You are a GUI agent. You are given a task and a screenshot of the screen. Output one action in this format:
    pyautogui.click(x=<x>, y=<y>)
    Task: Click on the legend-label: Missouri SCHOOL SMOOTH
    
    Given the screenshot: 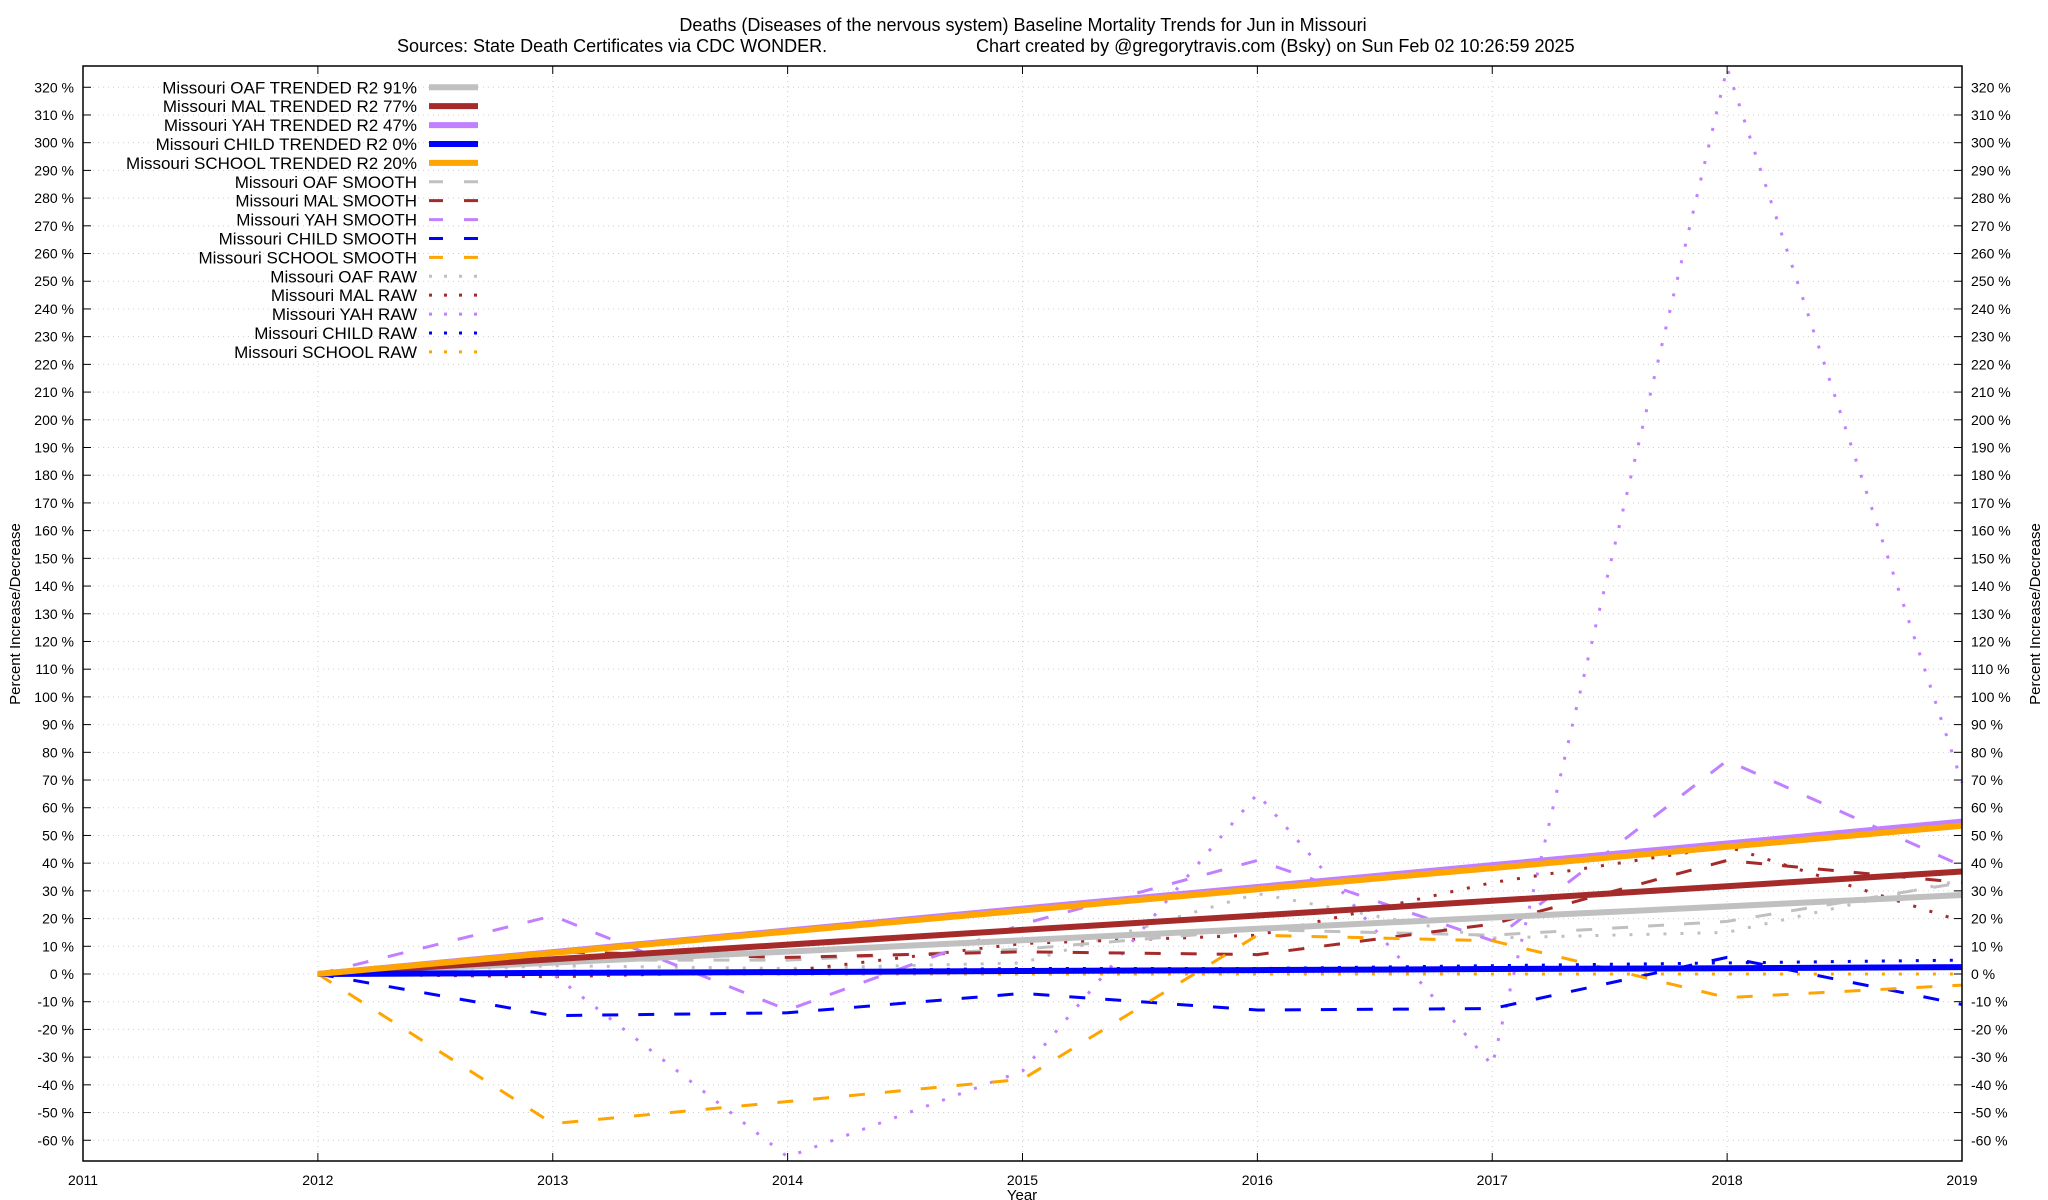 What is the action you would take?
    pyautogui.click(x=307, y=257)
    